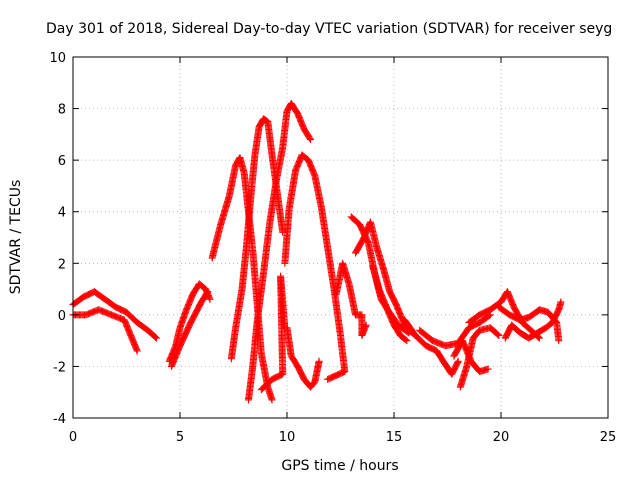 This screenshot has width=640, height=480. What do you see at coordinates (62, 110) in the screenshot?
I see `y-tick-label: 8` at bounding box center [62, 110].